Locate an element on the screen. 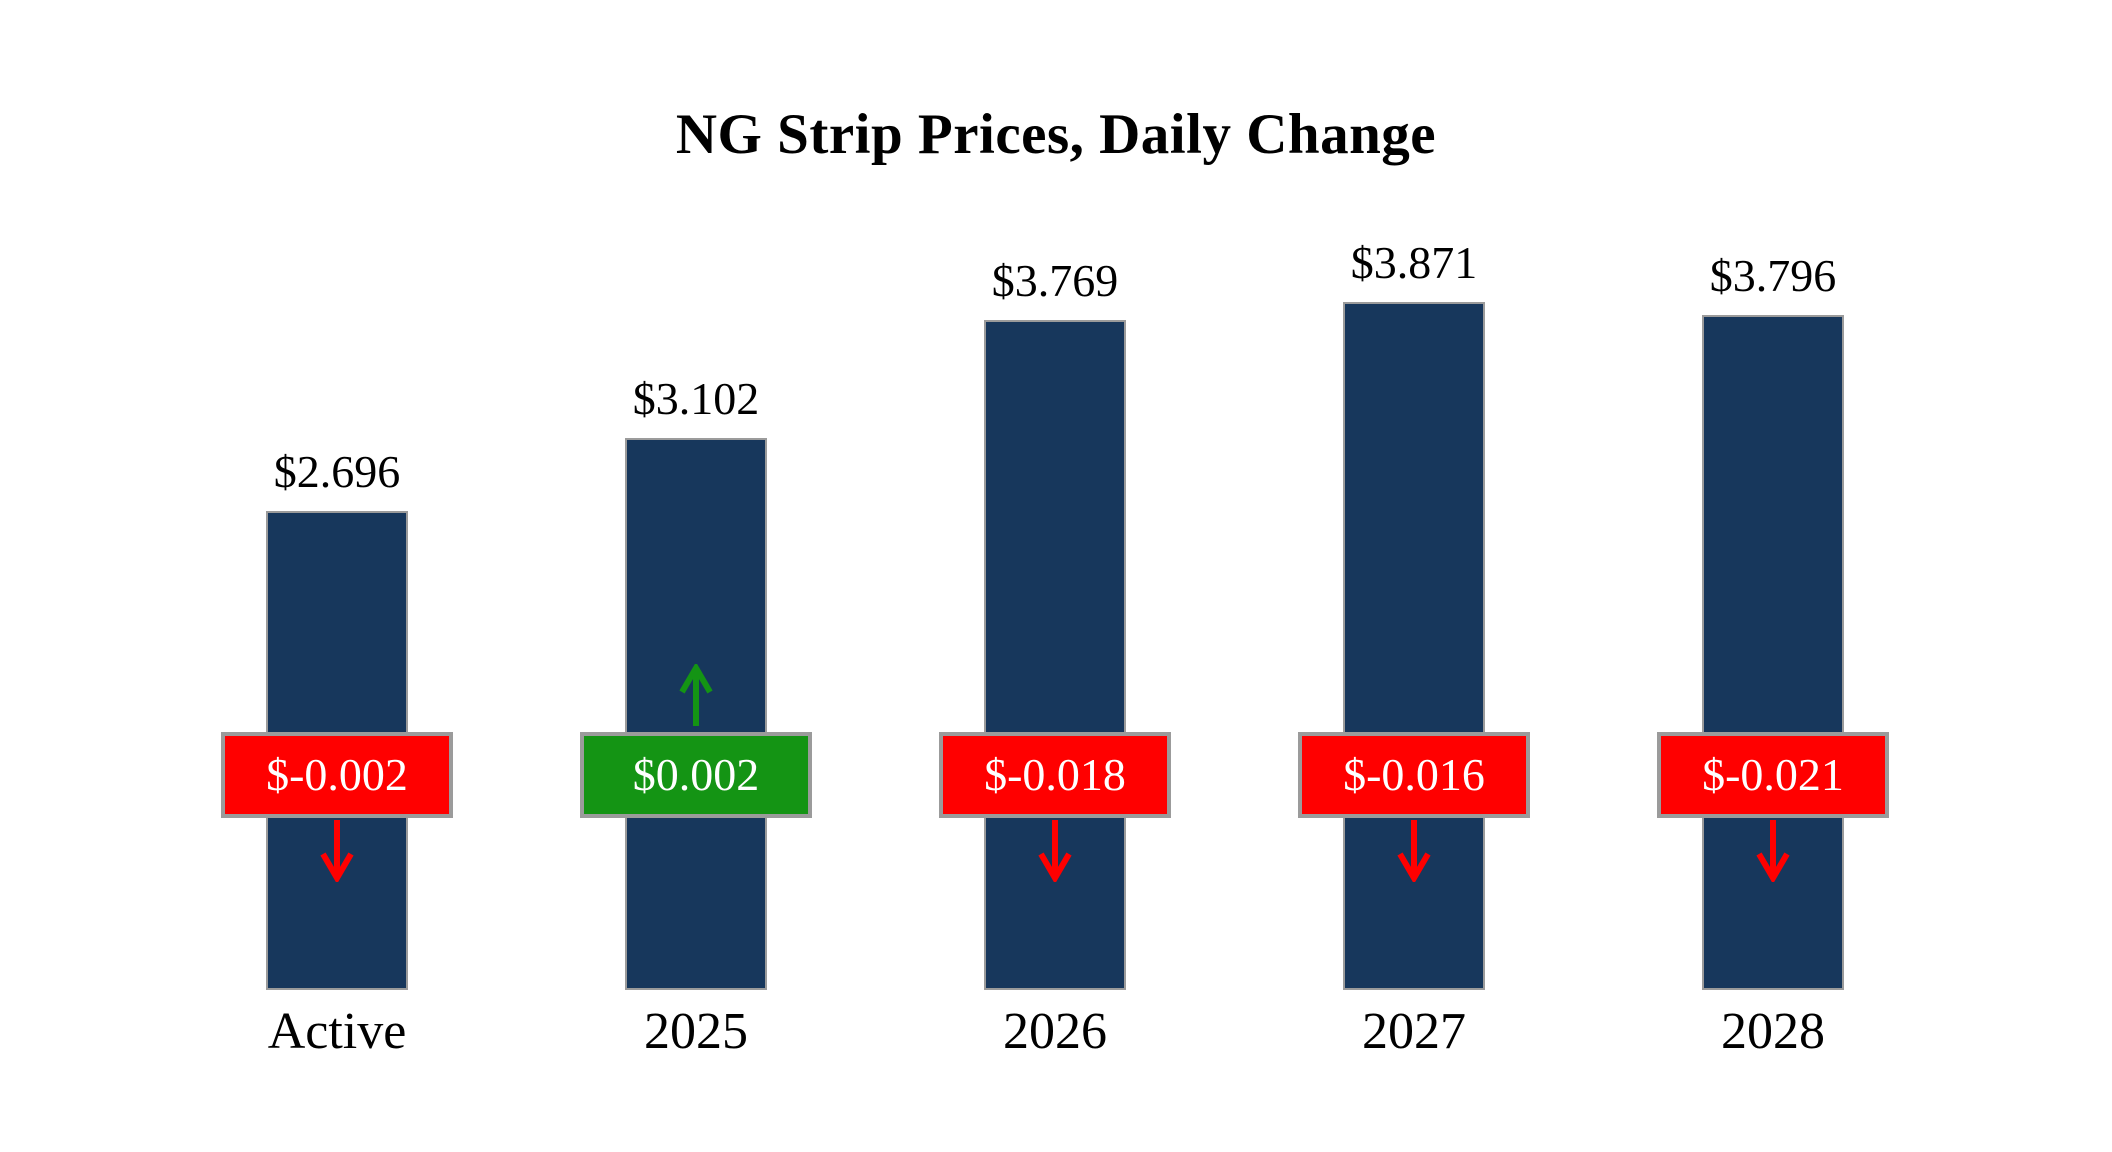 The height and width of the screenshot is (1152, 2112). daily-change-badge: $-0.002 is located at coordinates (337, 775).